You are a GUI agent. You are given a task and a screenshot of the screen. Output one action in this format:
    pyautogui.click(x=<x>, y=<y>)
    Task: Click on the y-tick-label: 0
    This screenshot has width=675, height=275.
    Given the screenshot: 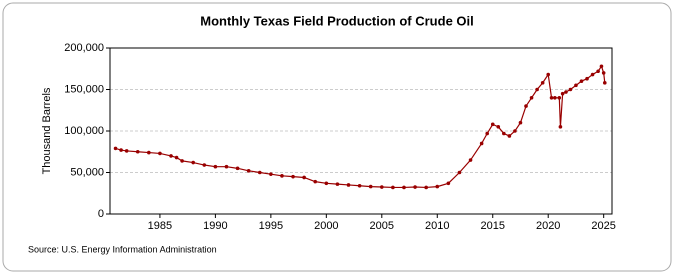 What is the action you would take?
    pyautogui.click(x=101, y=214)
    